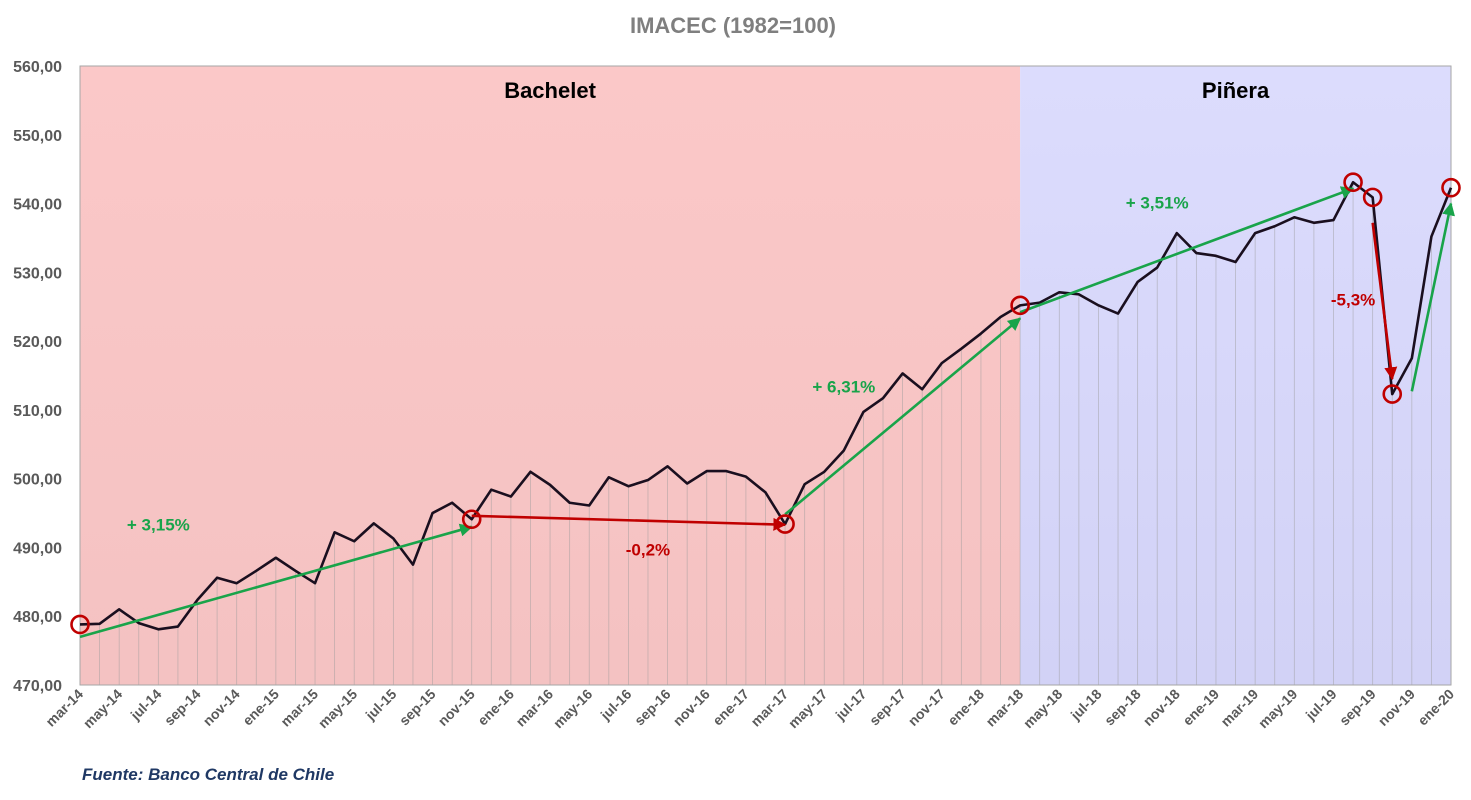  What do you see at coordinates (926, 707) in the screenshot?
I see `x-tick-label: nov-17` at bounding box center [926, 707].